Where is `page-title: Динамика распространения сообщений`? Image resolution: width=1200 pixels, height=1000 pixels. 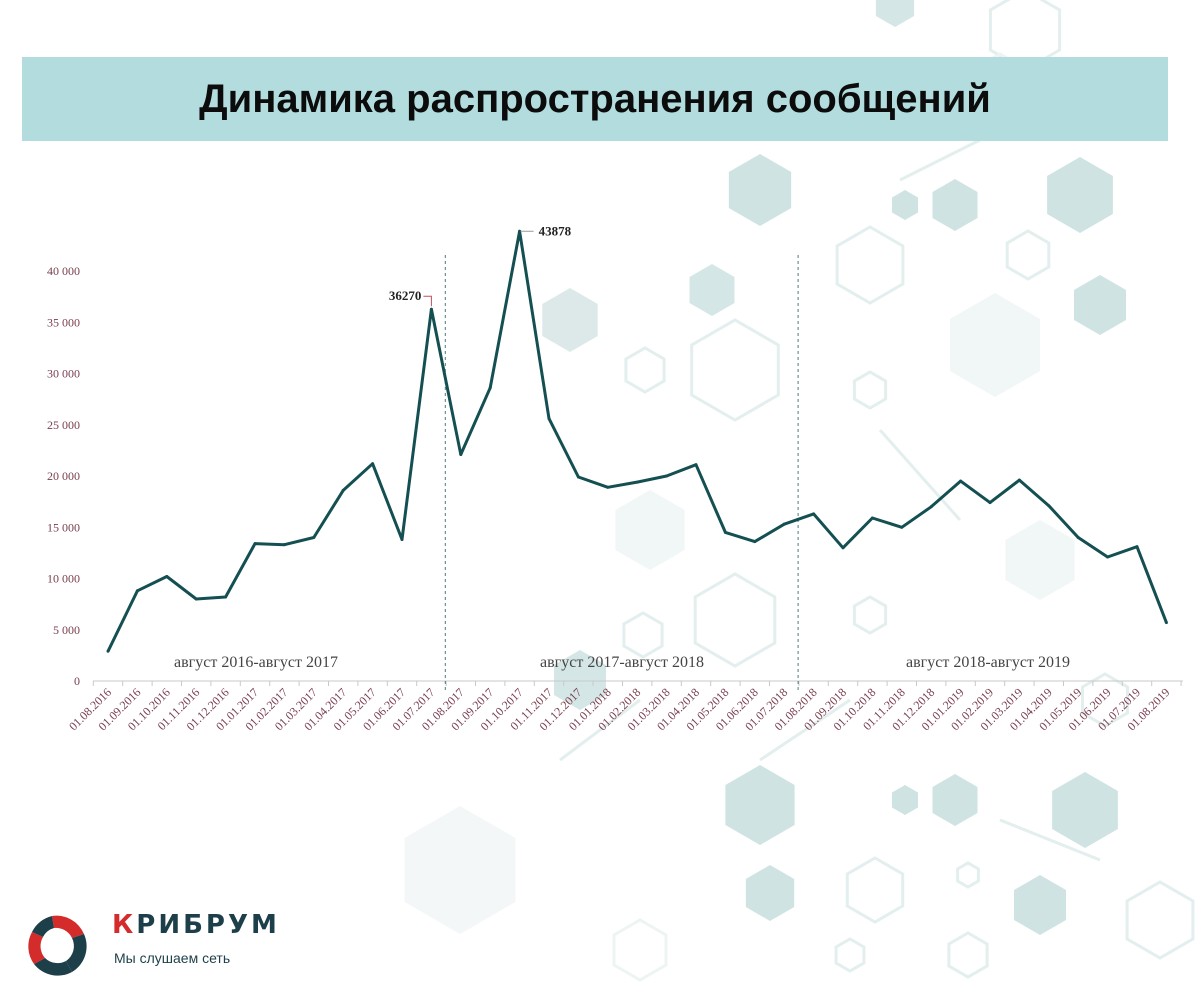
page-title: Динамика распространения сообщений is located at coordinates (595, 98).